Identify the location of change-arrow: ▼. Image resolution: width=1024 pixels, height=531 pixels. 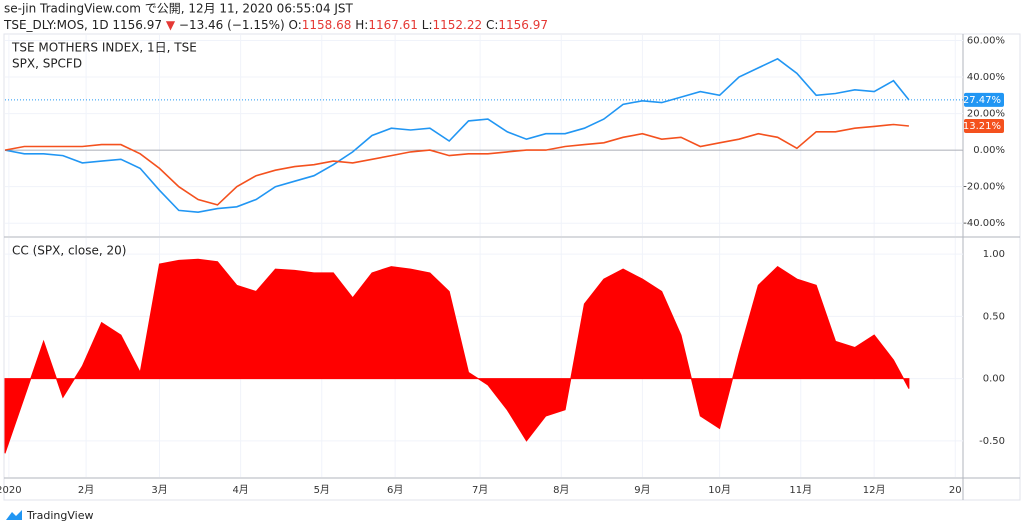
(171, 25).